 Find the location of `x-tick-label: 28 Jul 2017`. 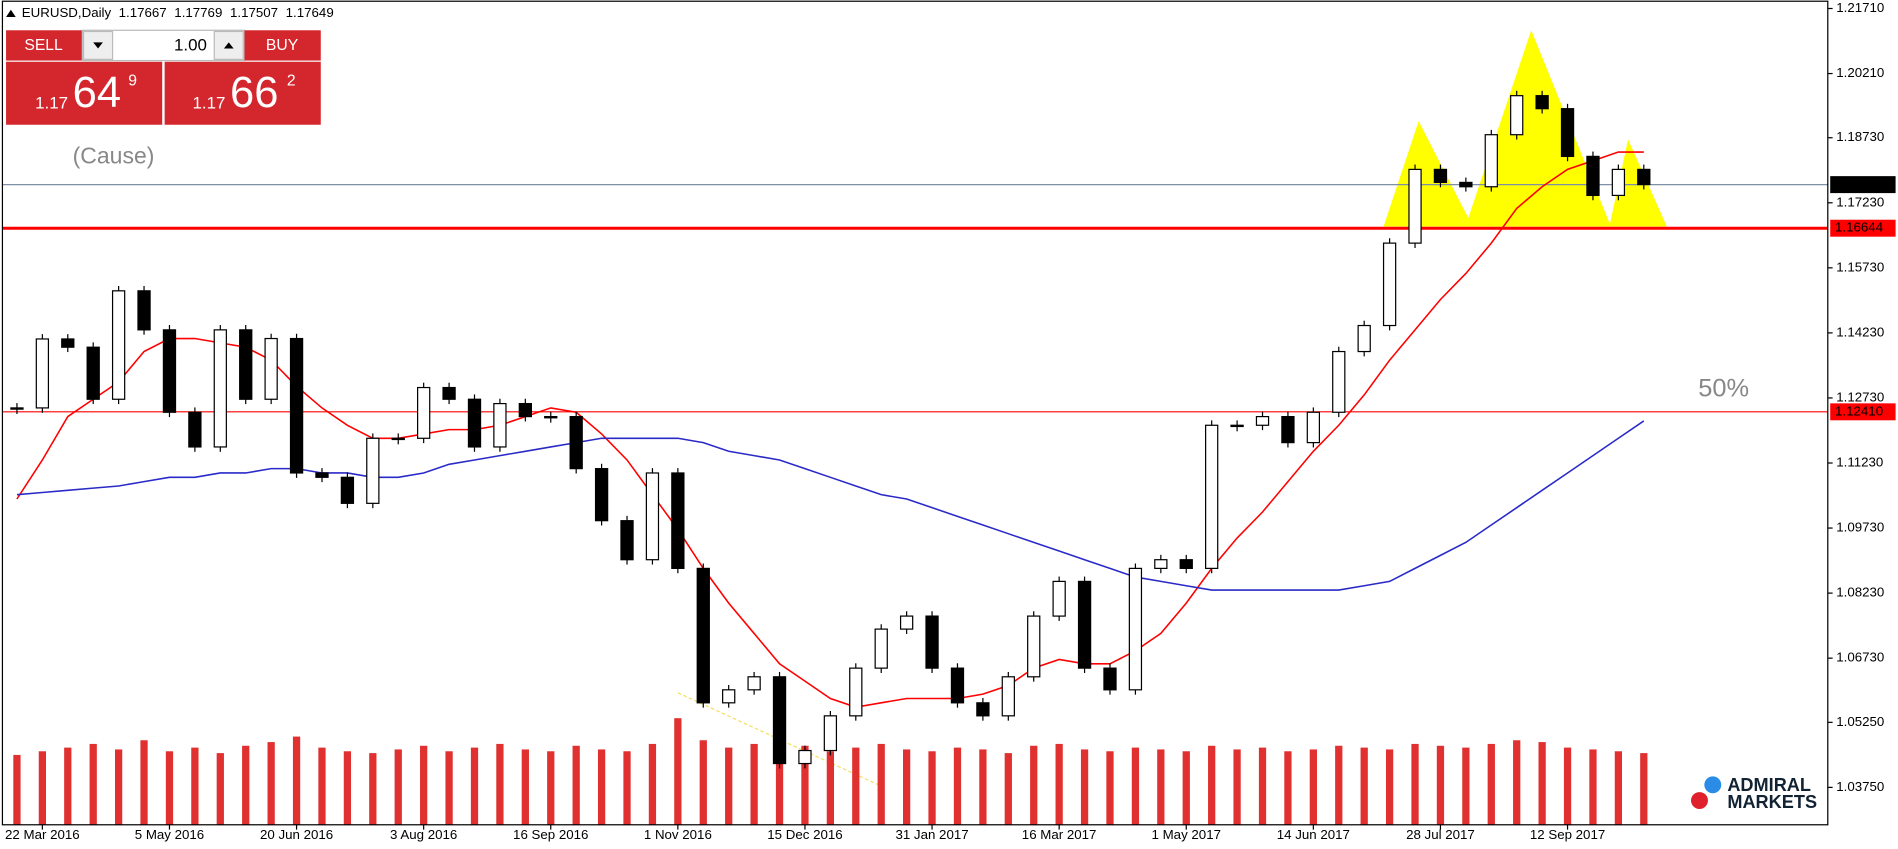

x-tick-label: 28 Jul 2017 is located at coordinates (1440, 834).